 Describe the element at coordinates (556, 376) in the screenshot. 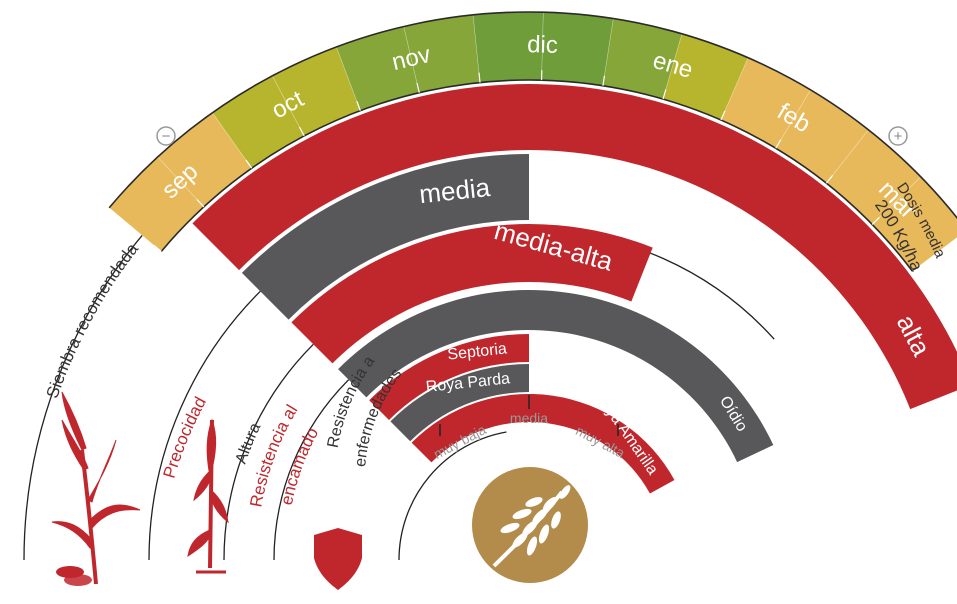

I see `disease-oídio-band` at that location.